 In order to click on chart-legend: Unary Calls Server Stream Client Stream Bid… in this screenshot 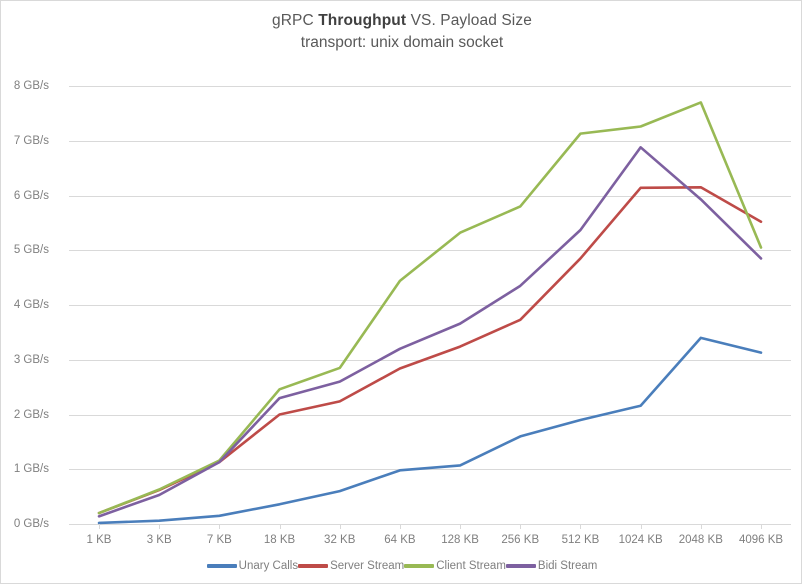, I will do `click(401, 566)`.